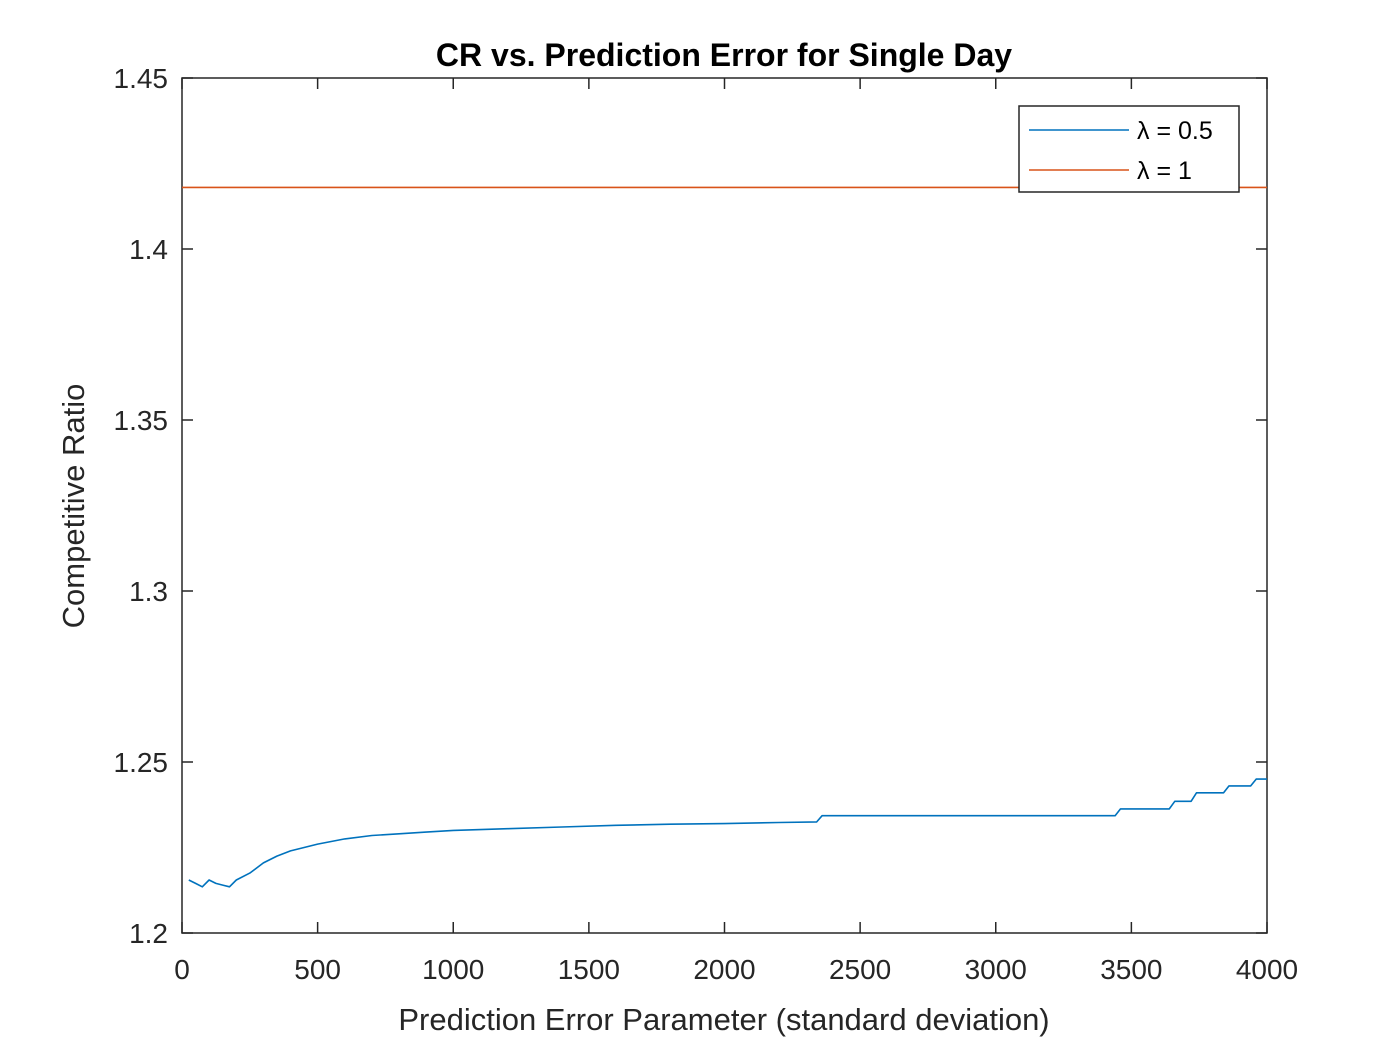 The width and height of the screenshot is (1400, 1055). Describe the element at coordinates (589, 969) in the screenshot. I see `x-tick-label: 1500` at that location.